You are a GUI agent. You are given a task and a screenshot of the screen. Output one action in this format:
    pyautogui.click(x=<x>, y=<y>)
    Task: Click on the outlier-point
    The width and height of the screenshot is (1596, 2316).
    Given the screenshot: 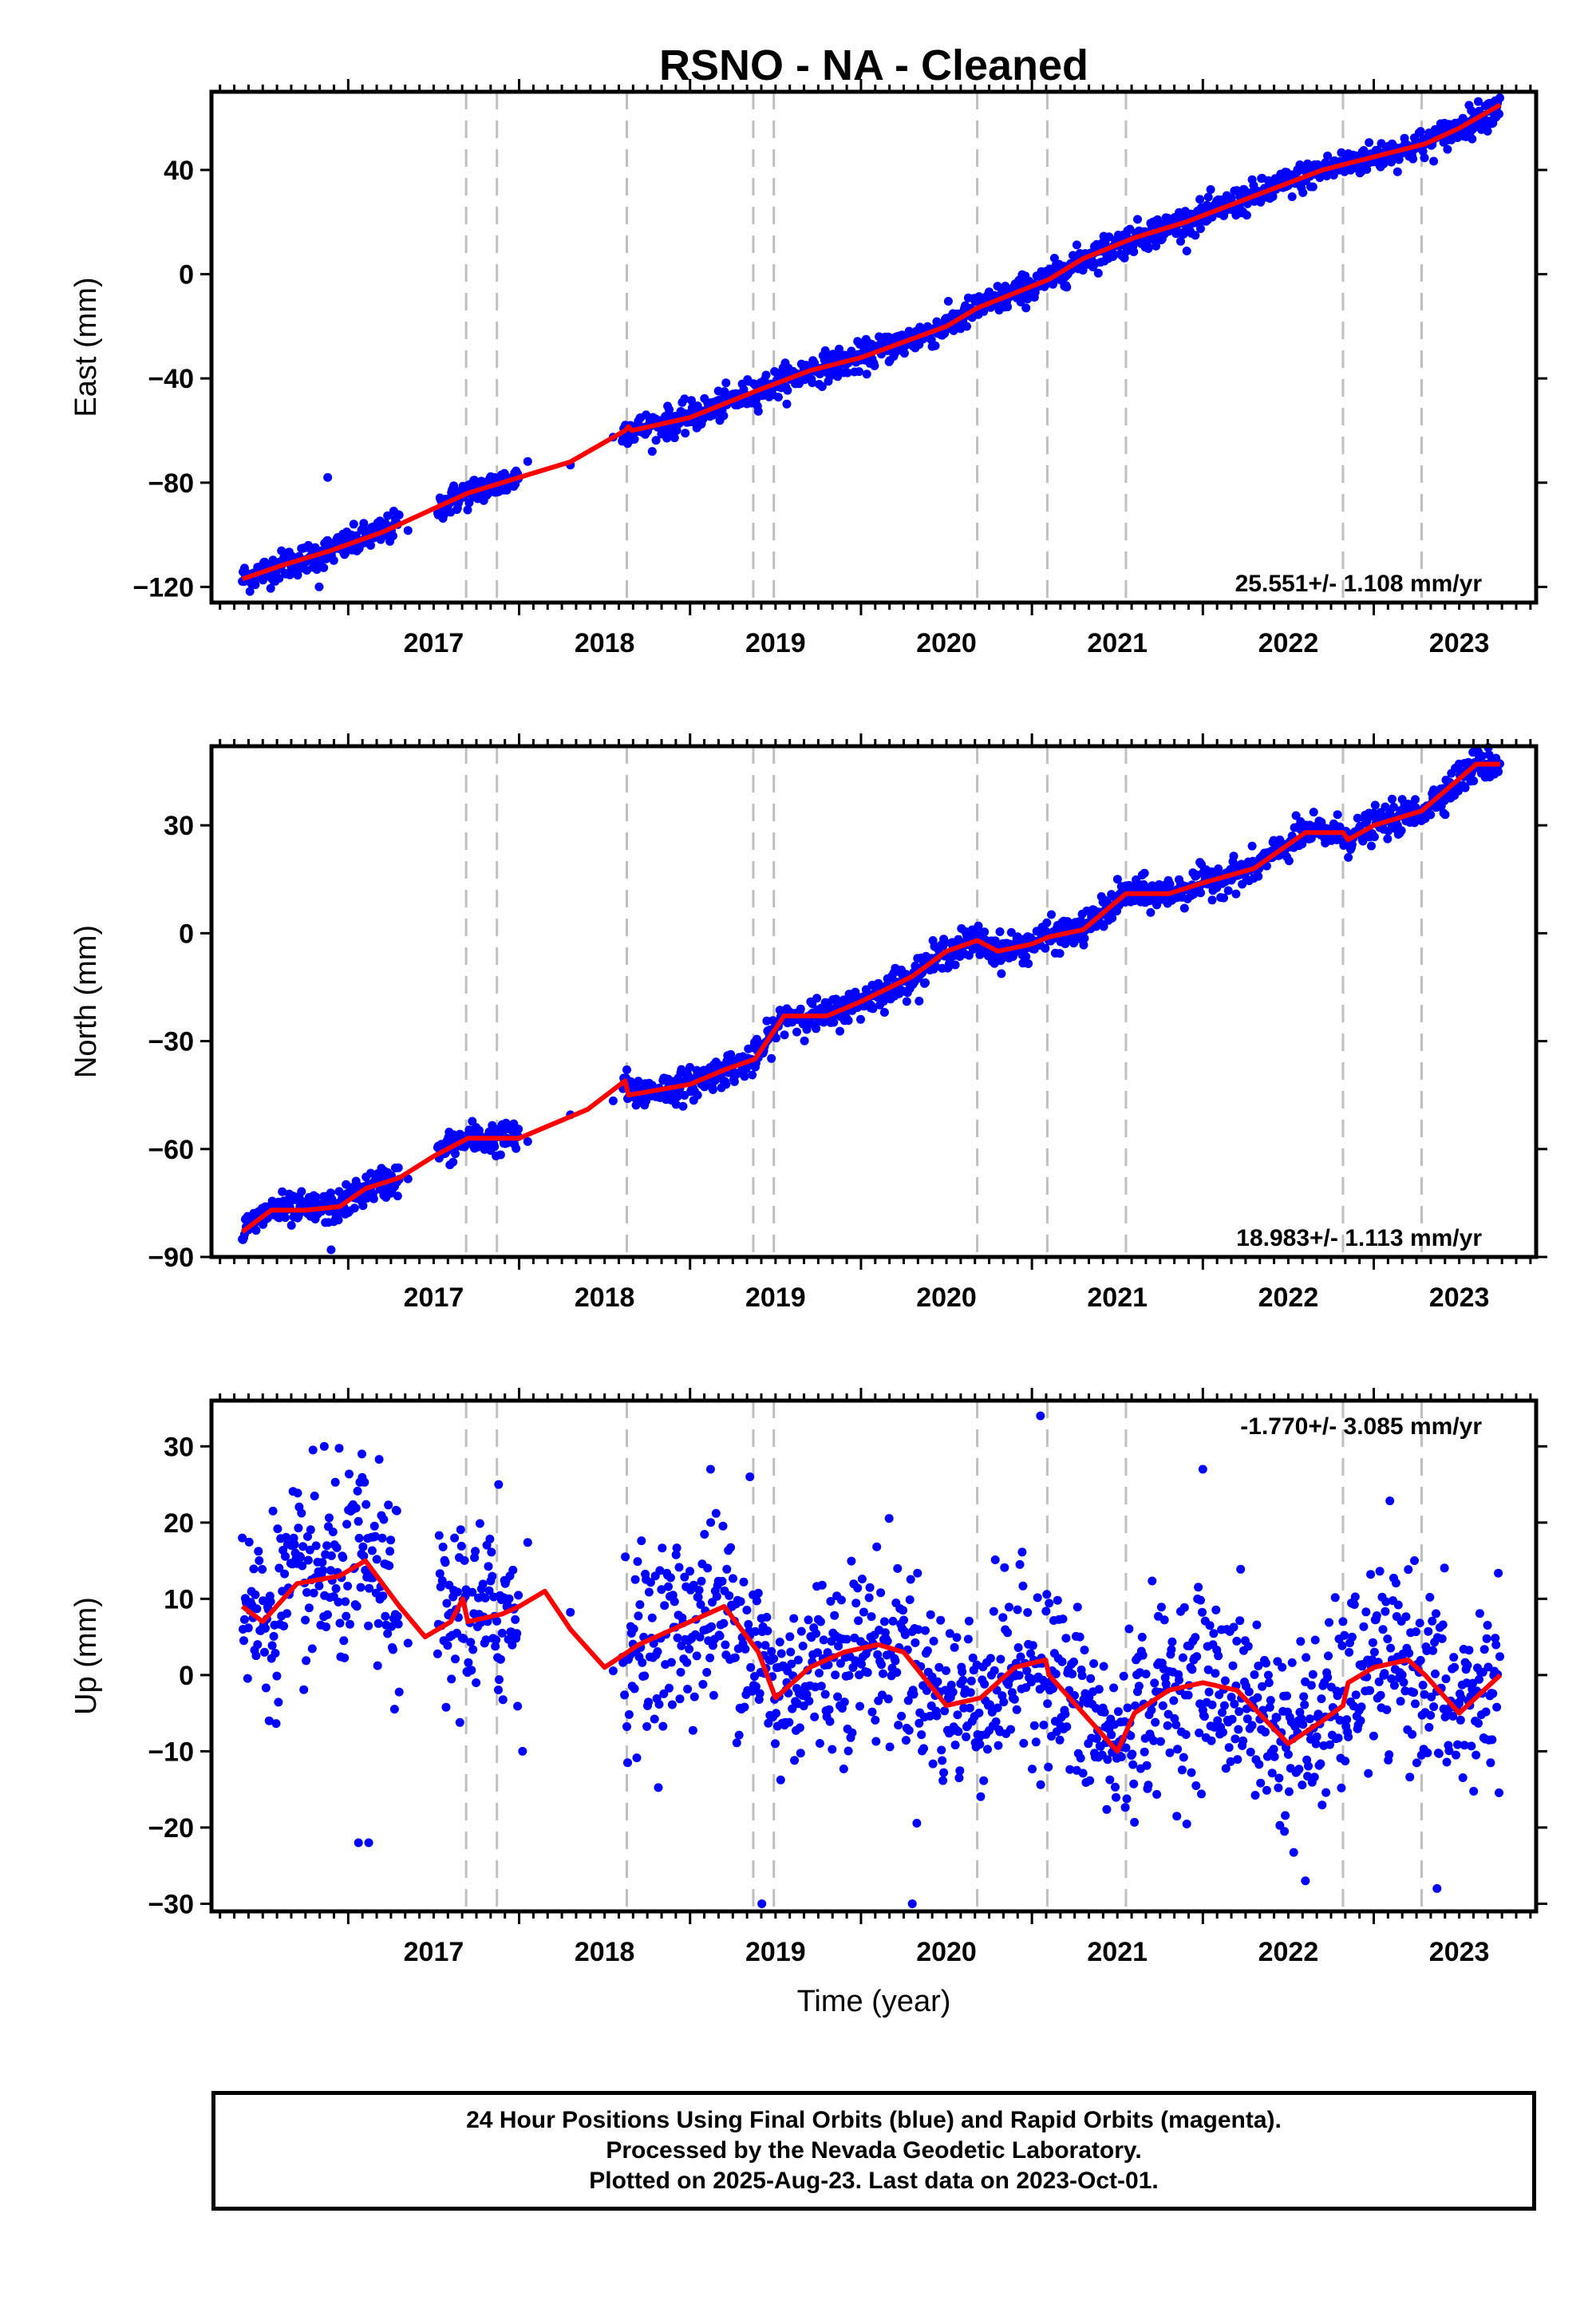 What is the action you would take?
    pyautogui.click(x=331, y=1250)
    